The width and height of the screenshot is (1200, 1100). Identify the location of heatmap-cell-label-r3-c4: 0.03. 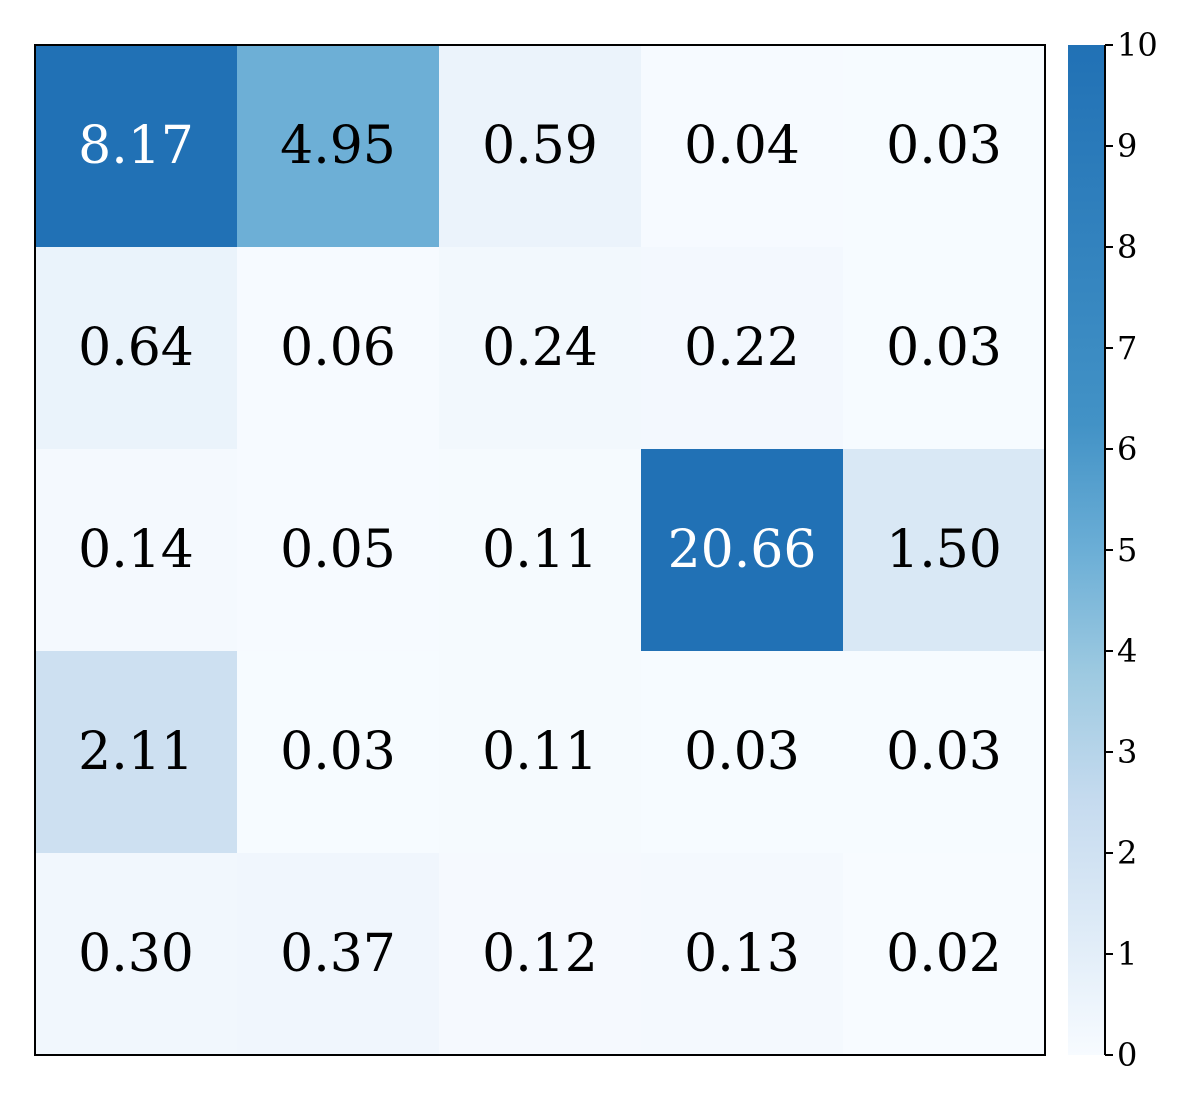
(944, 752).